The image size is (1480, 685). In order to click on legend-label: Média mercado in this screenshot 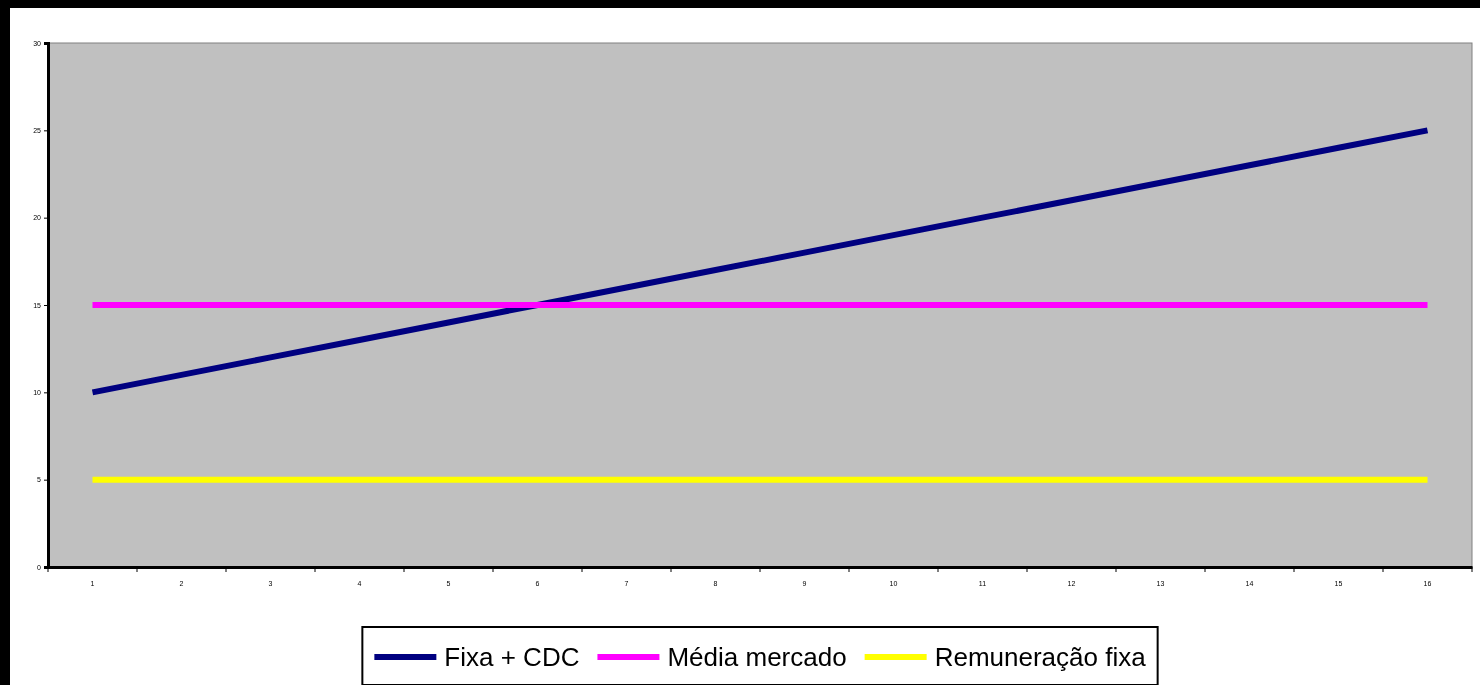, I will do `click(757, 657)`.